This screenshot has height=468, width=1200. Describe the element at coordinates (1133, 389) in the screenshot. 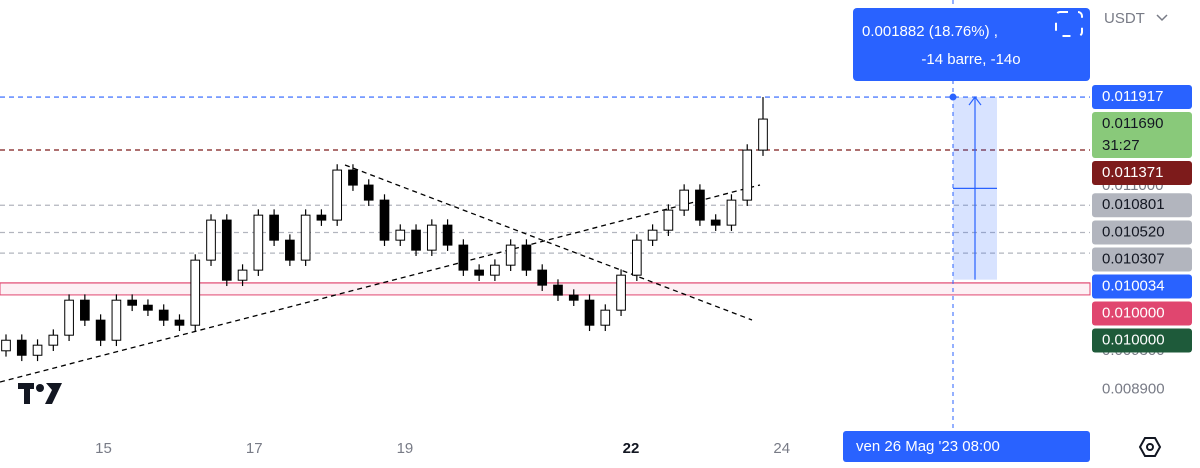

I see `y-tick-label: 0.008900` at that location.